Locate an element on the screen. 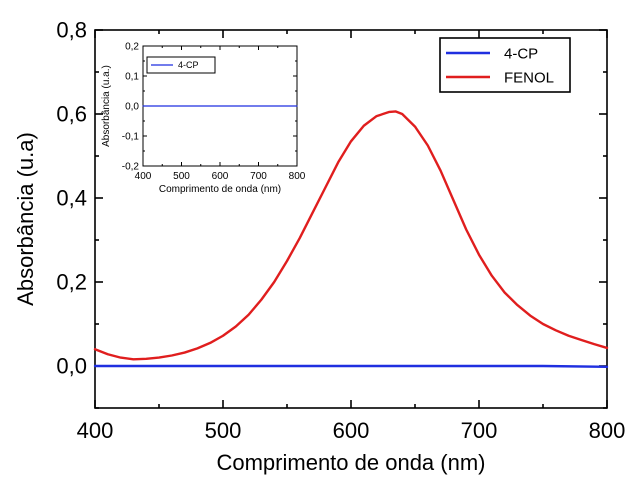  y-axis-title: Absorbância (u.a) is located at coordinates (25, 219).